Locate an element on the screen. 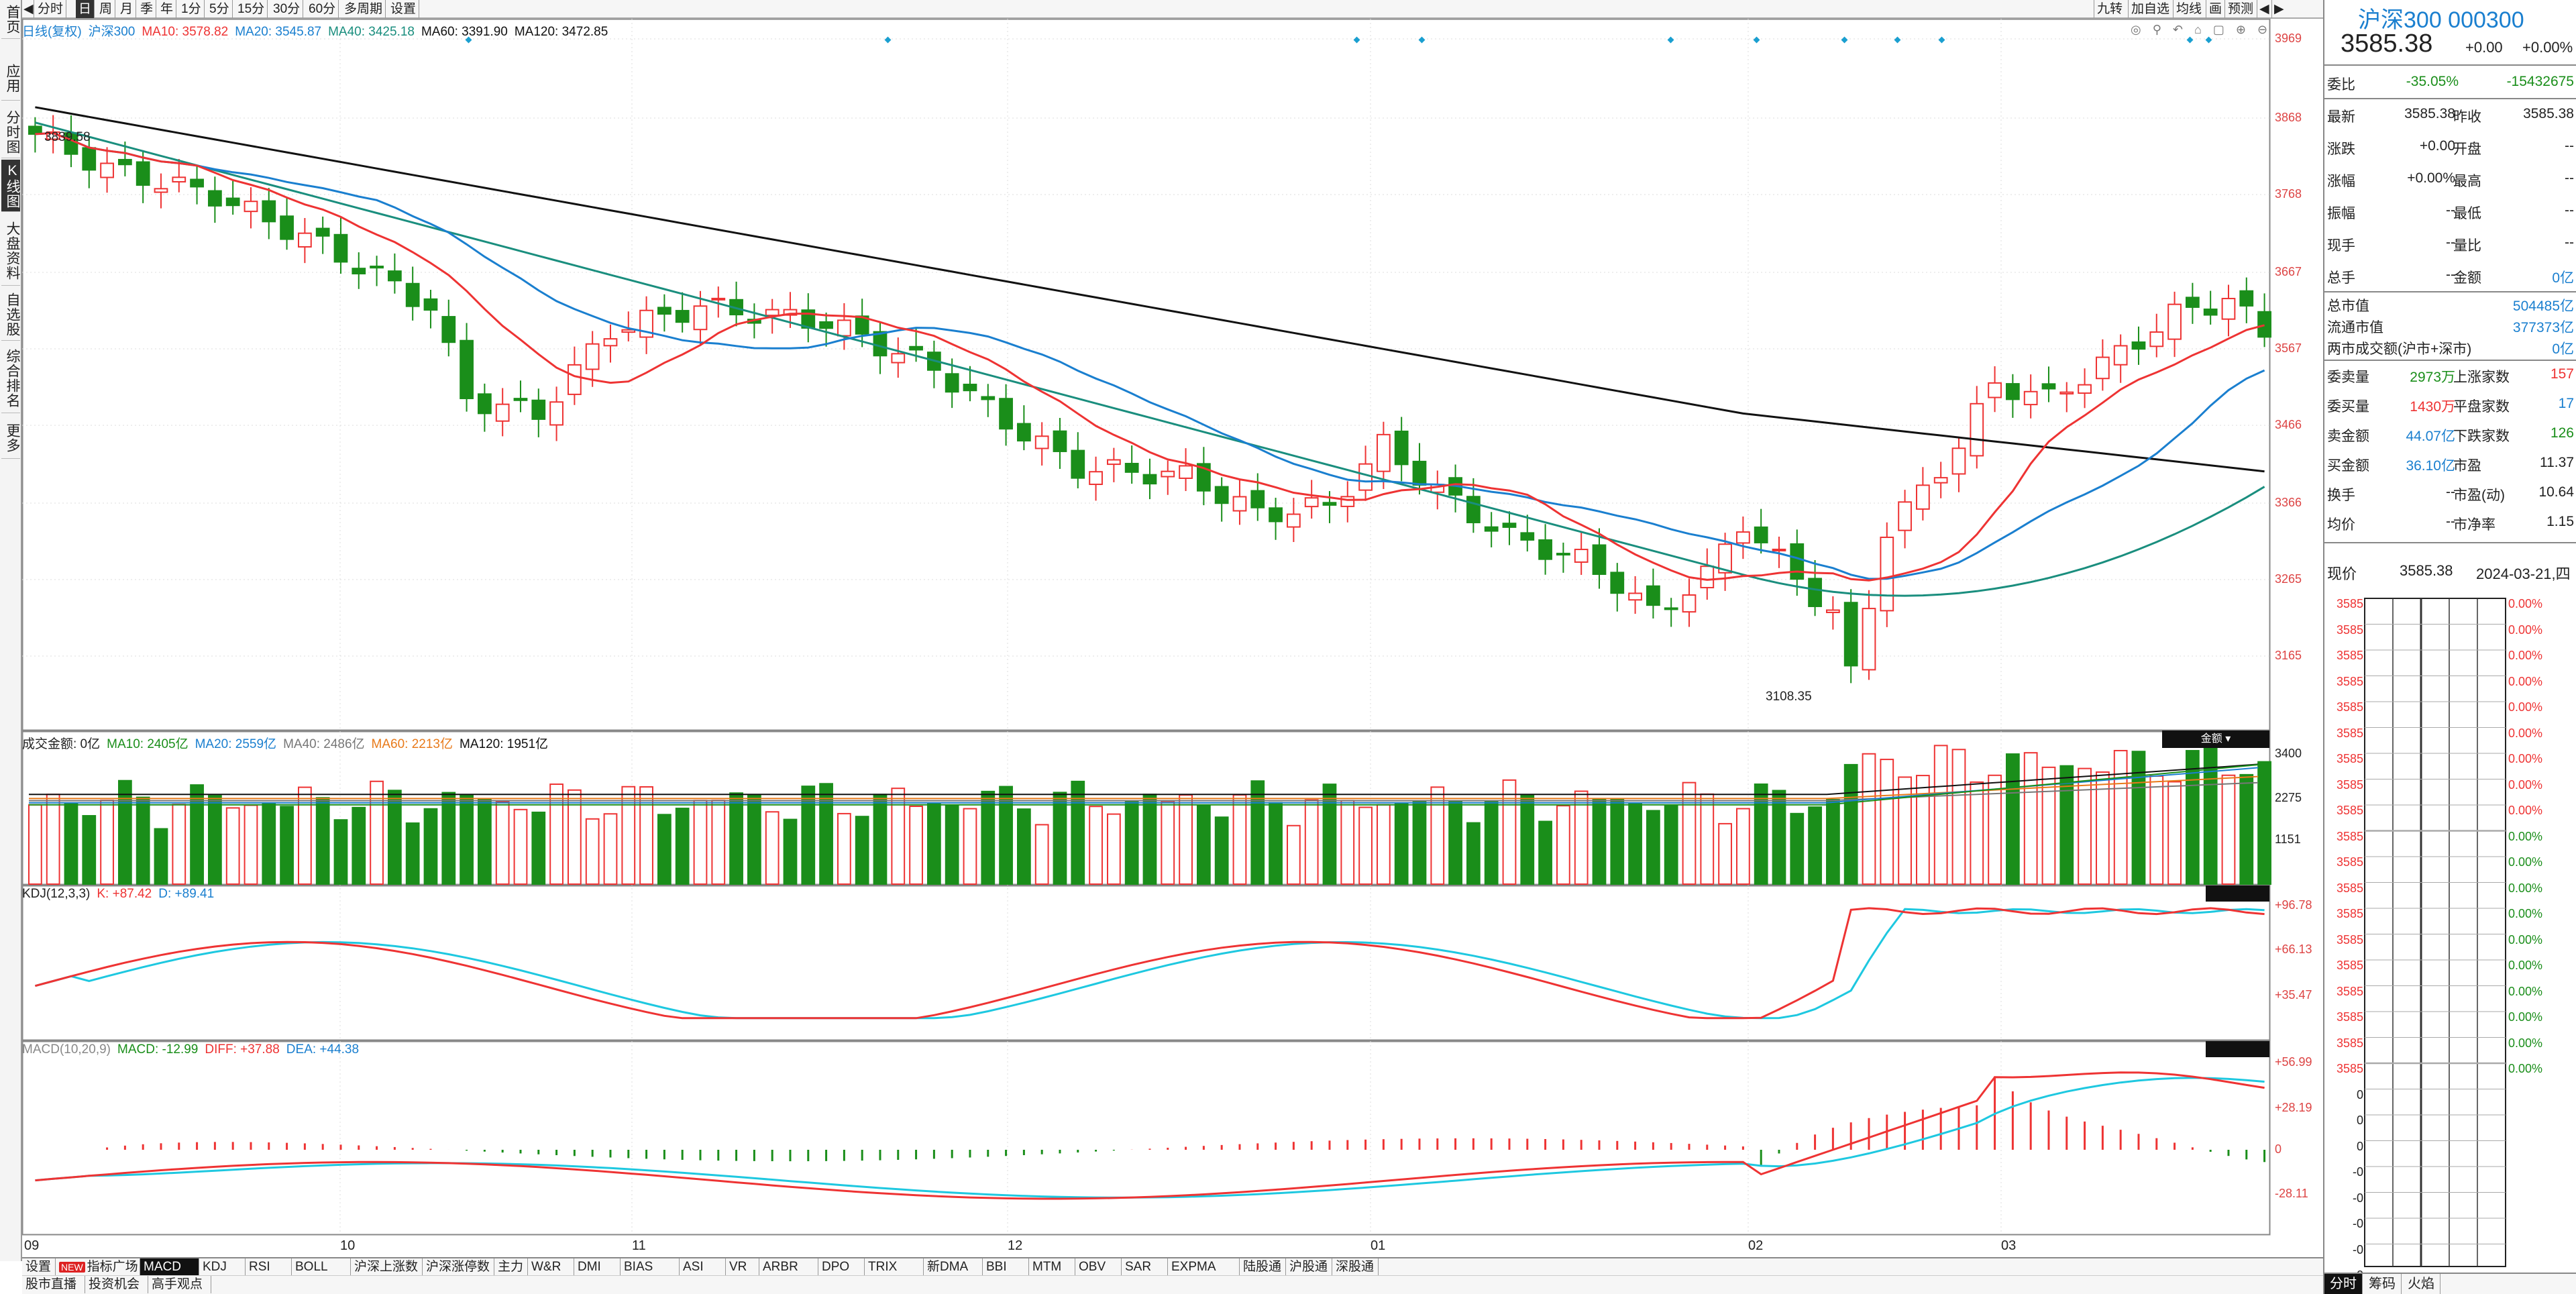 The width and height of the screenshot is (2576, 1294). sidebar-item-kline: K线图 is located at coordinates (10, 186).